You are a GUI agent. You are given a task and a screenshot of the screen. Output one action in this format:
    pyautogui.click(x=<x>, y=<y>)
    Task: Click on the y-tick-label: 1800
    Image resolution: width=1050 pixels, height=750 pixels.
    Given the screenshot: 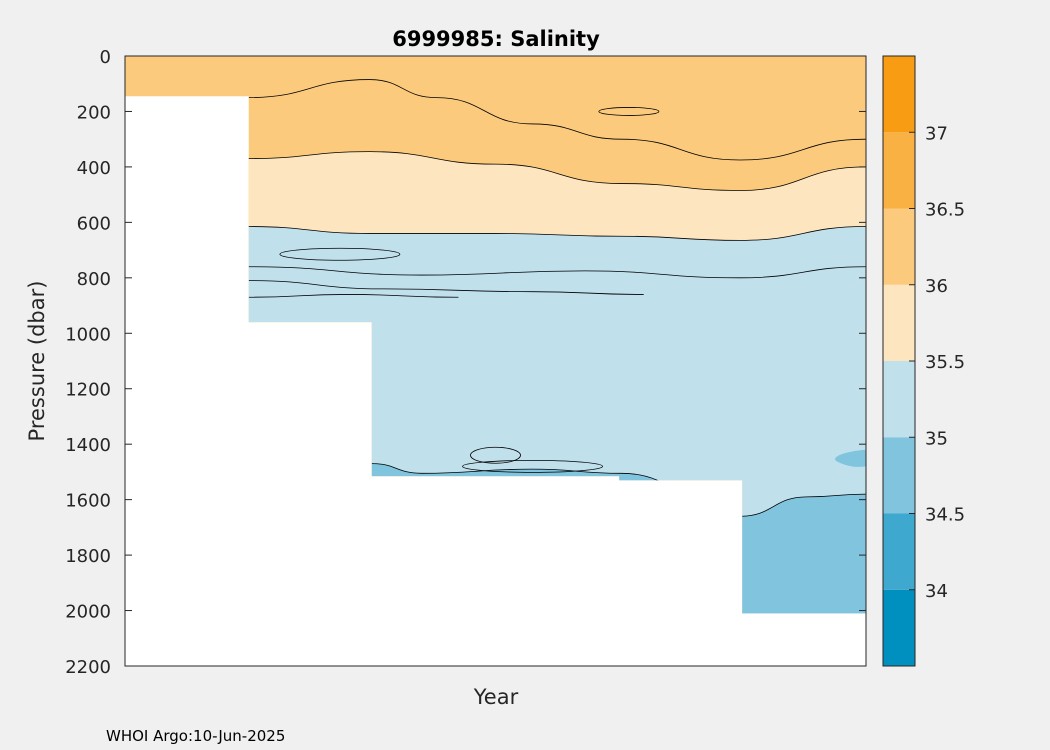 What is the action you would take?
    pyautogui.click(x=88, y=556)
    